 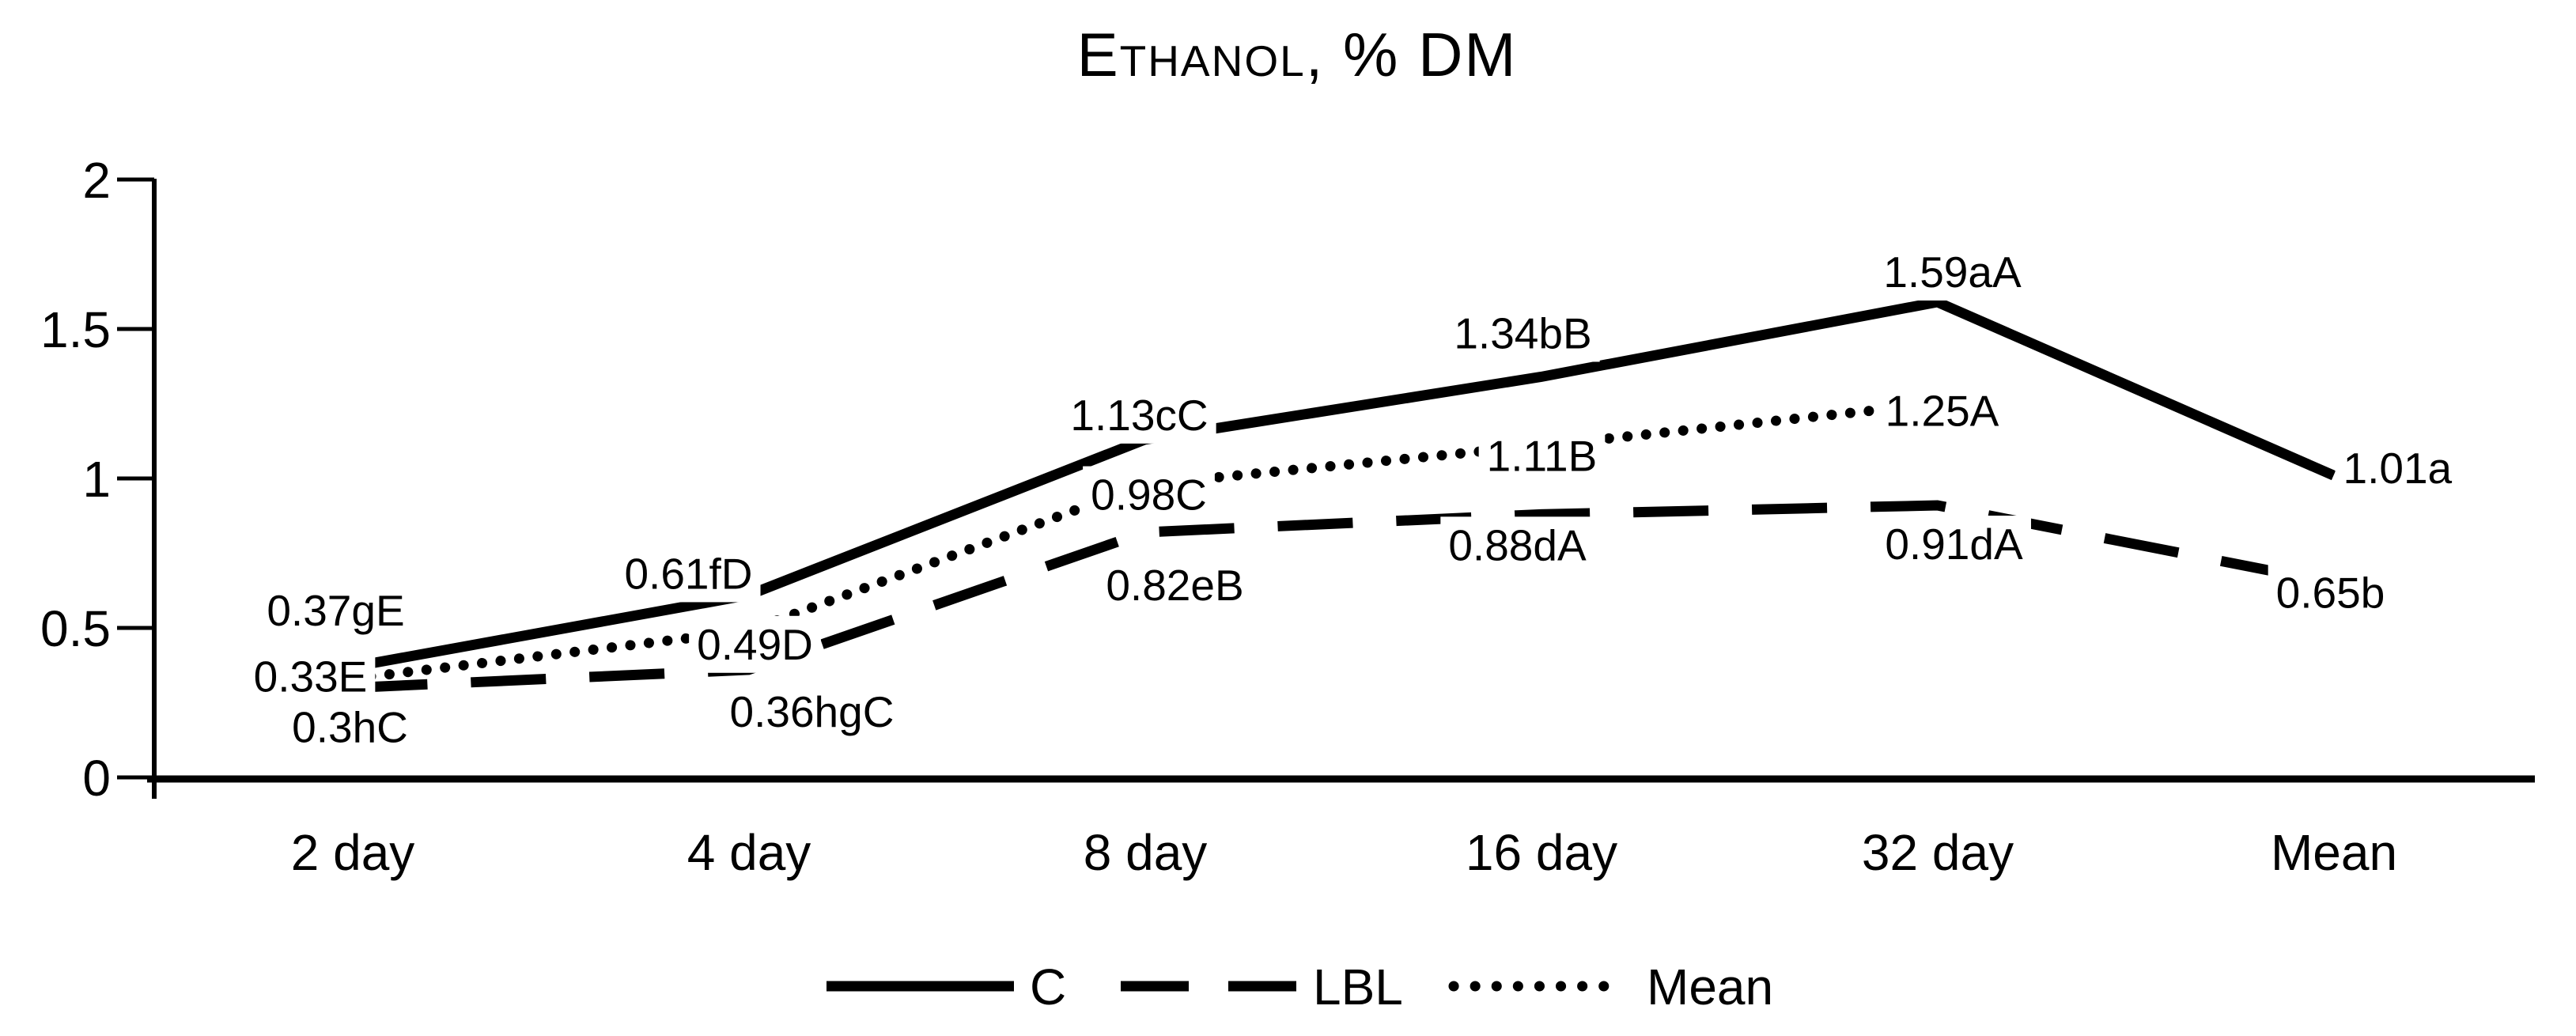 I want to click on legend-item-mean: Mean, so click(x=1610, y=986).